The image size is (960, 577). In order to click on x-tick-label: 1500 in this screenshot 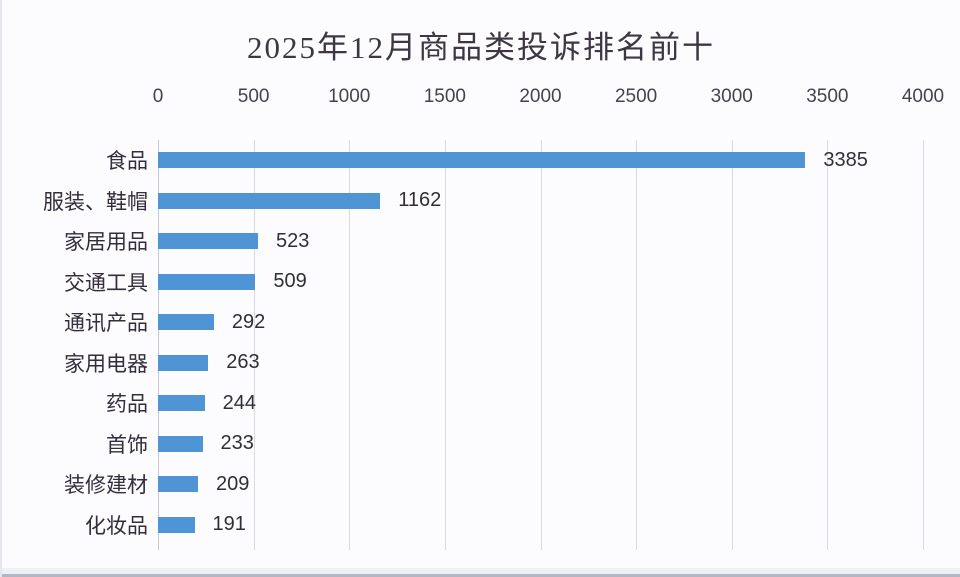, I will do `click(445, 96)`.